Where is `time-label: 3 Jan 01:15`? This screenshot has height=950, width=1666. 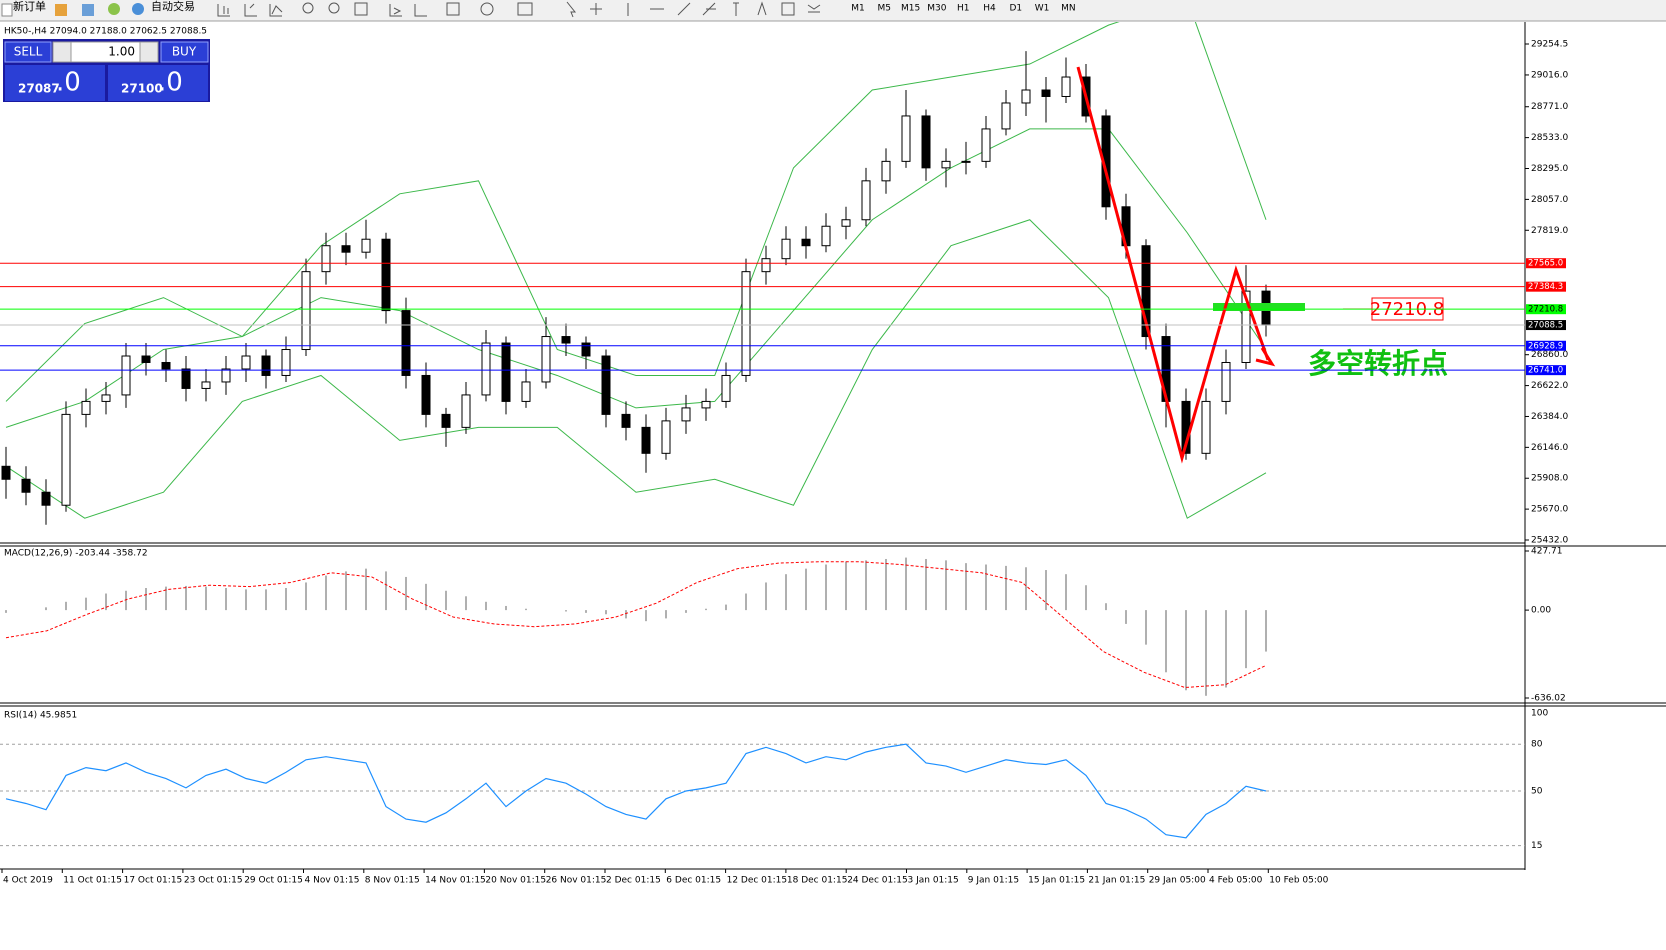
time-label: 3 Jan 01:15 is located at coordinates (933, 881).